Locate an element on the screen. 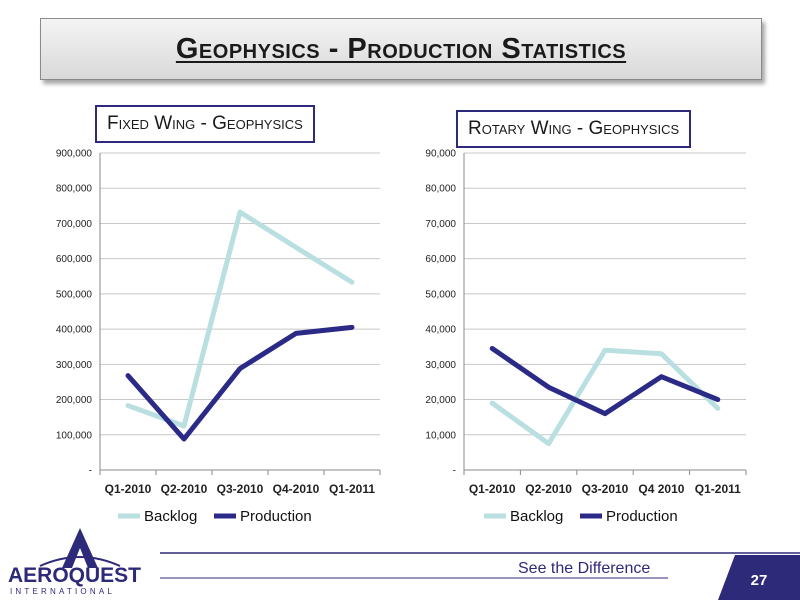 The width and height of the screenshot is (800, 600). y-tick-label: 20,000 is located at coordinates (440, 400).